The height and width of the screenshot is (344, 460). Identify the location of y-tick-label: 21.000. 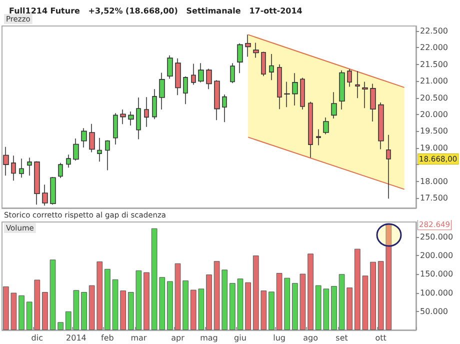
(434, 81).